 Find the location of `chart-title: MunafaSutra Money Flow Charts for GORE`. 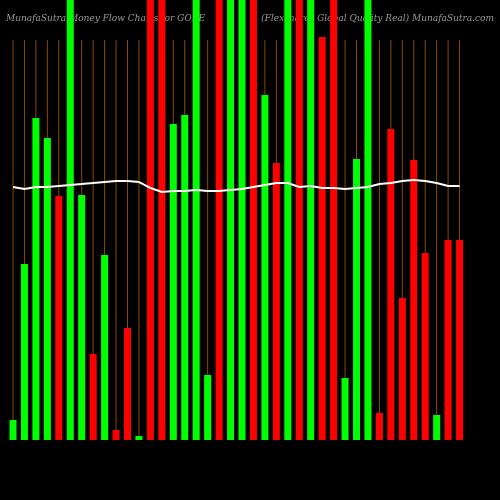

chart-title: MunafaSutra Money Flow Charts for GORE is located at coordinates (105, 19).